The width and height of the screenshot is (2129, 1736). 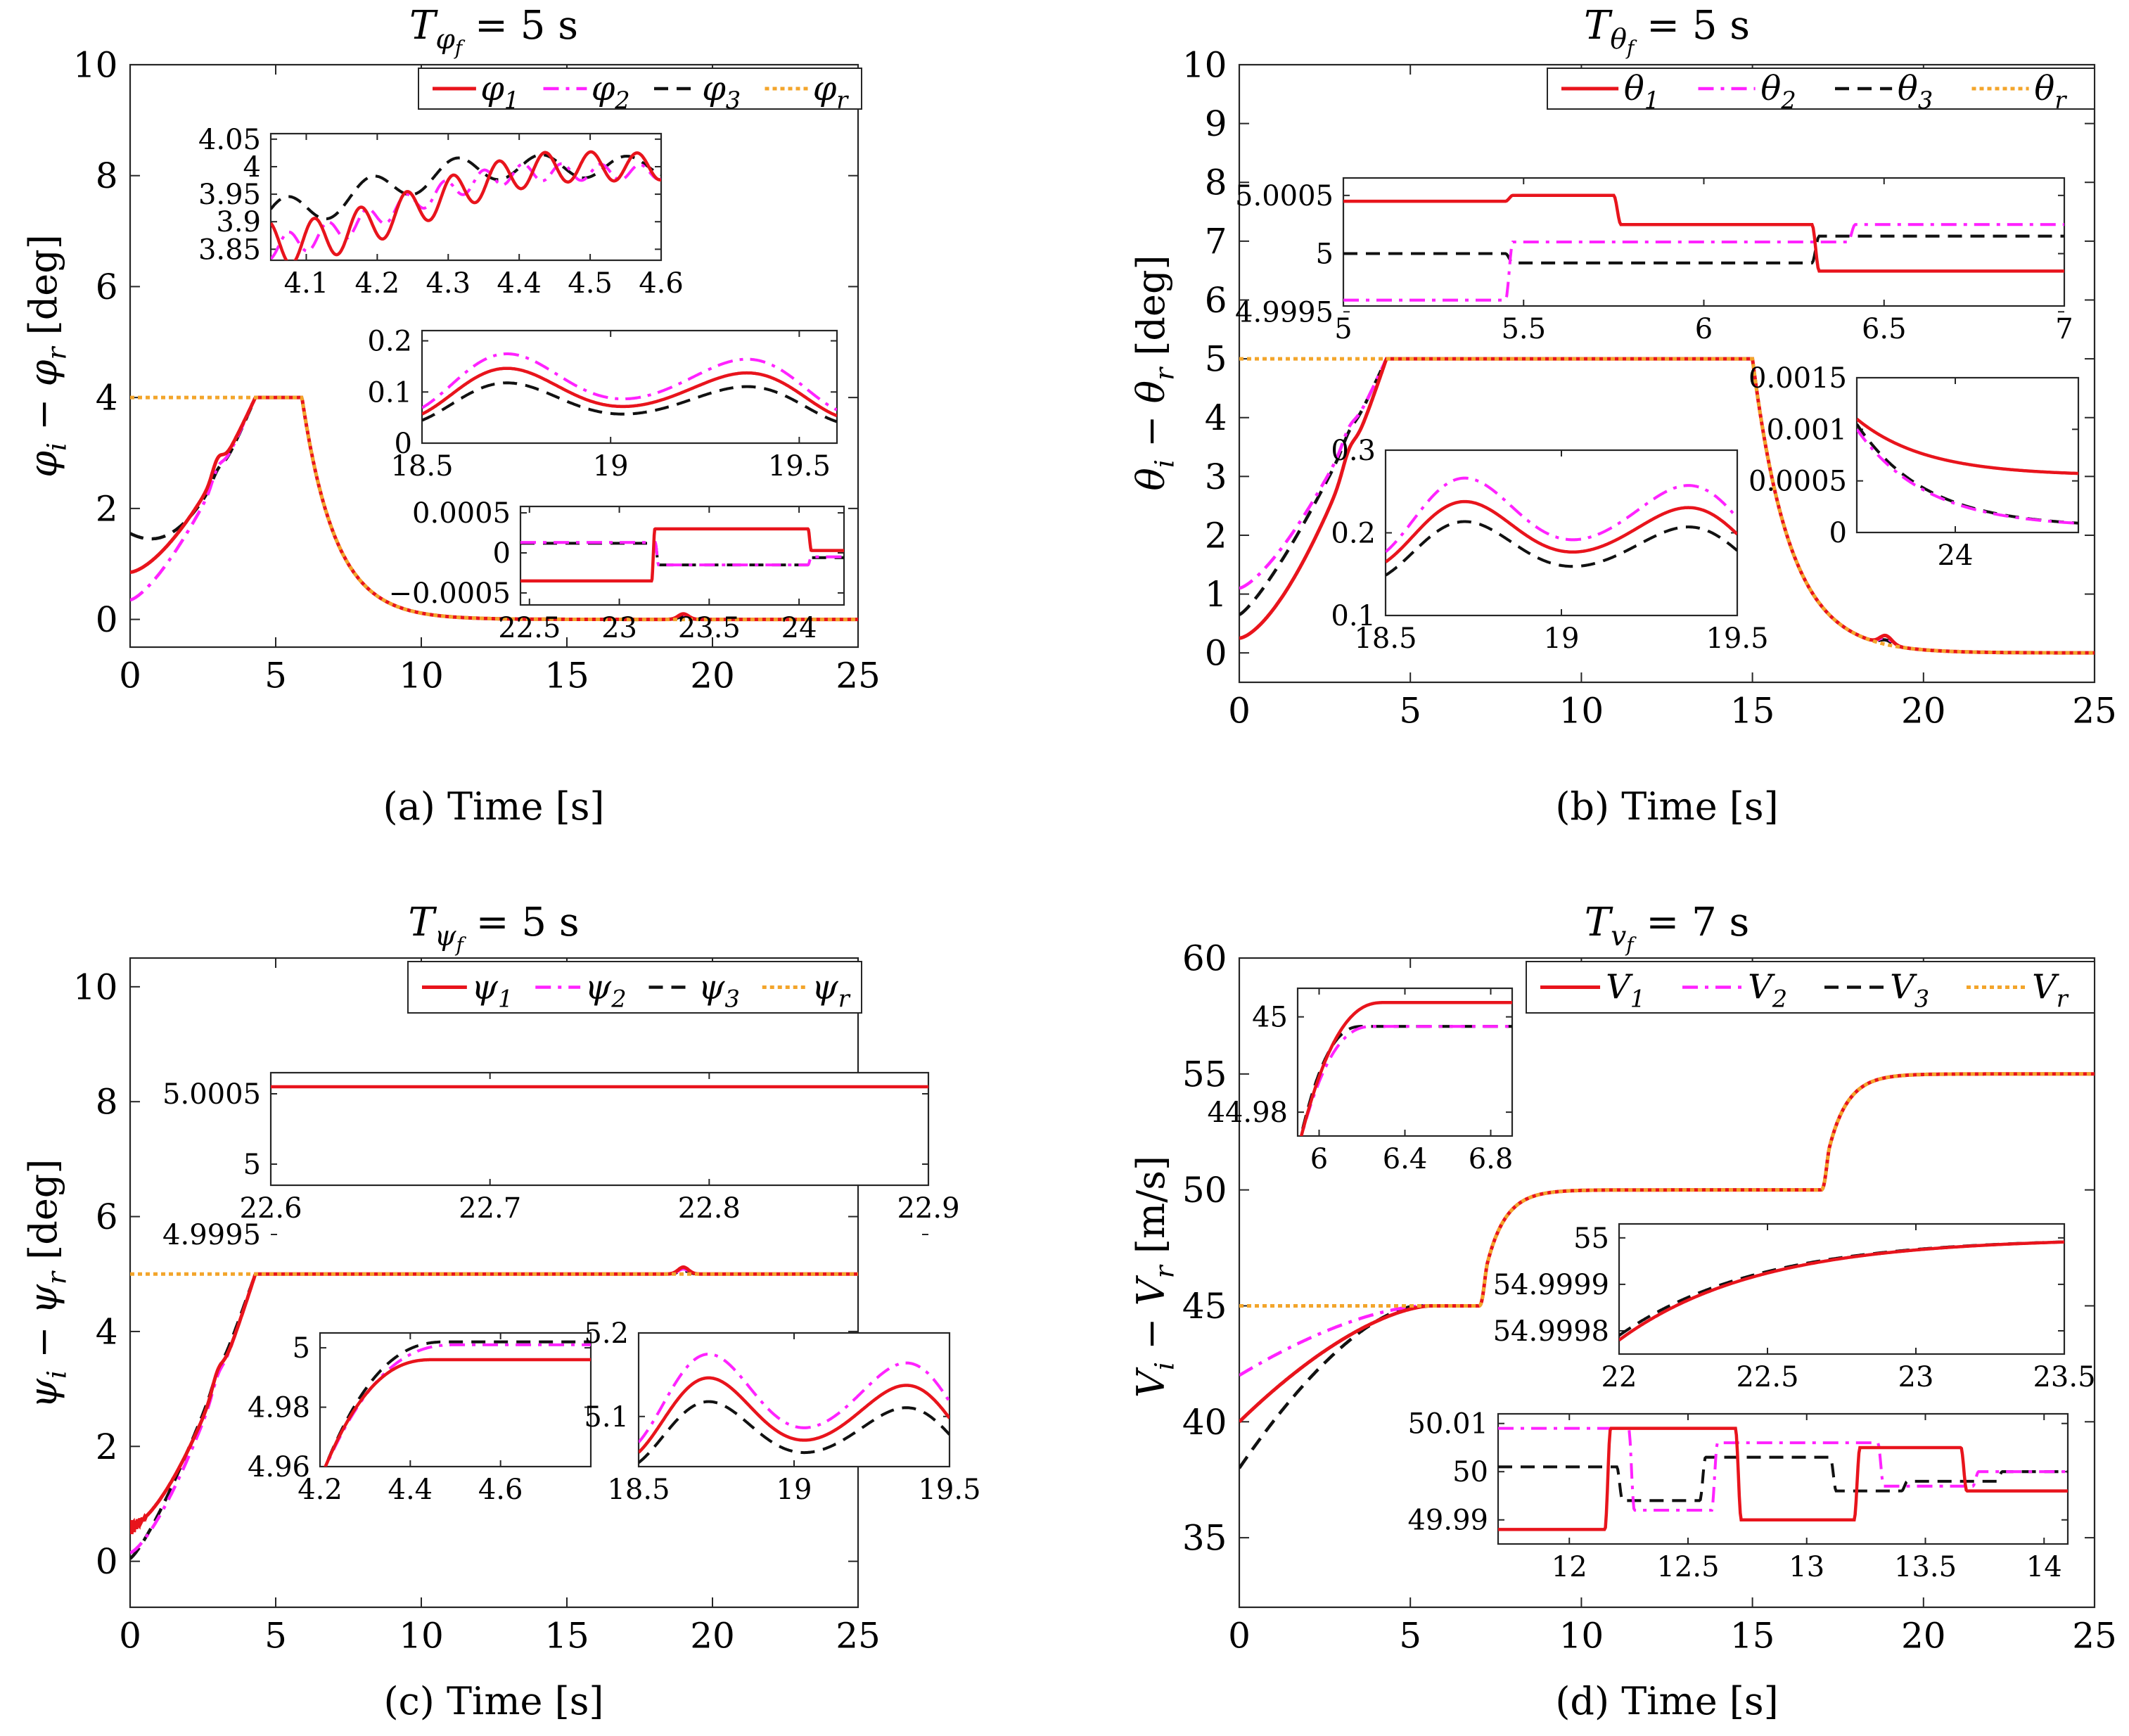 I want to click on chart-d-legend-label-2: V2, so click(x=1767, y=990).